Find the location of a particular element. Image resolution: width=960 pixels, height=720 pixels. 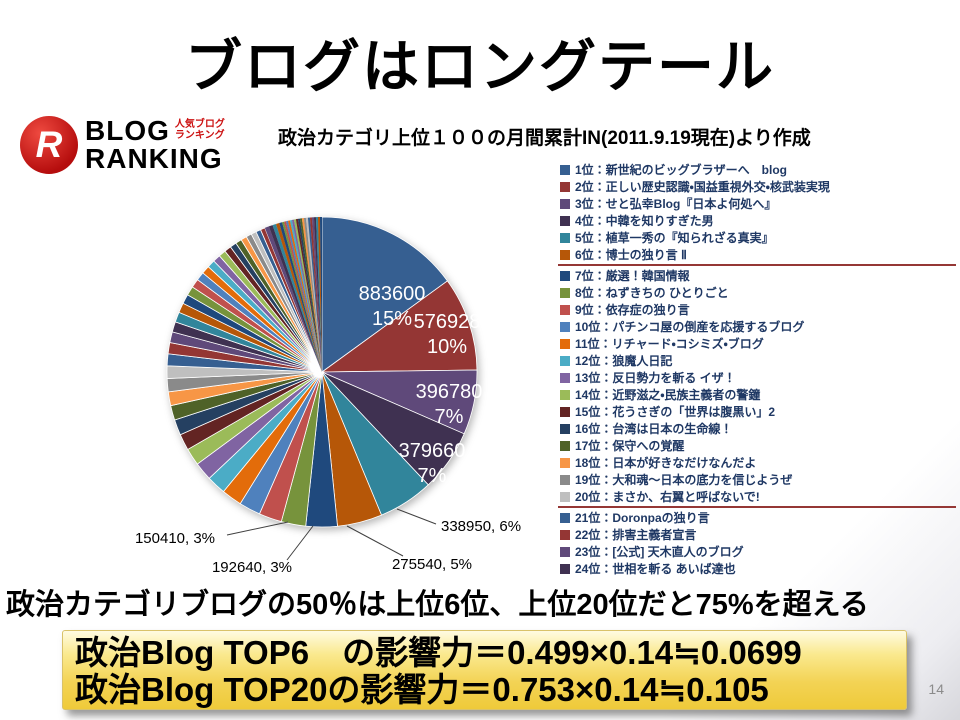

legend-item: 10位：パチンコ屋の倒産を応援するブログ is located at coordinates (759, 326).